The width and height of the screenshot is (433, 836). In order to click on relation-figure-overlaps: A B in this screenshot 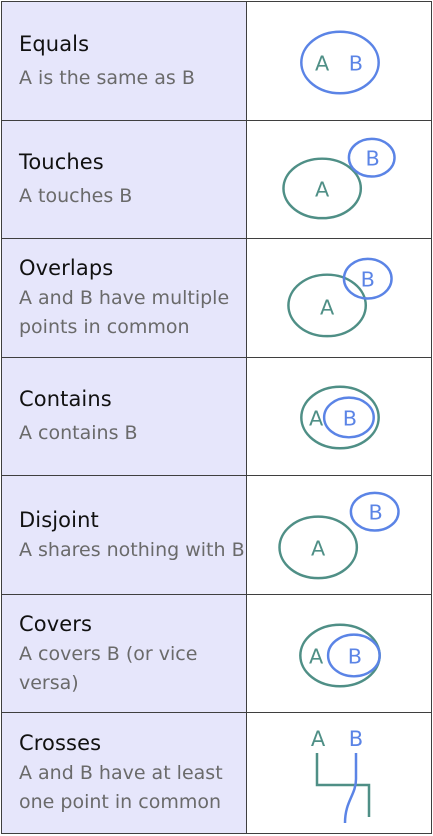, I will do `click(339, 298)`.